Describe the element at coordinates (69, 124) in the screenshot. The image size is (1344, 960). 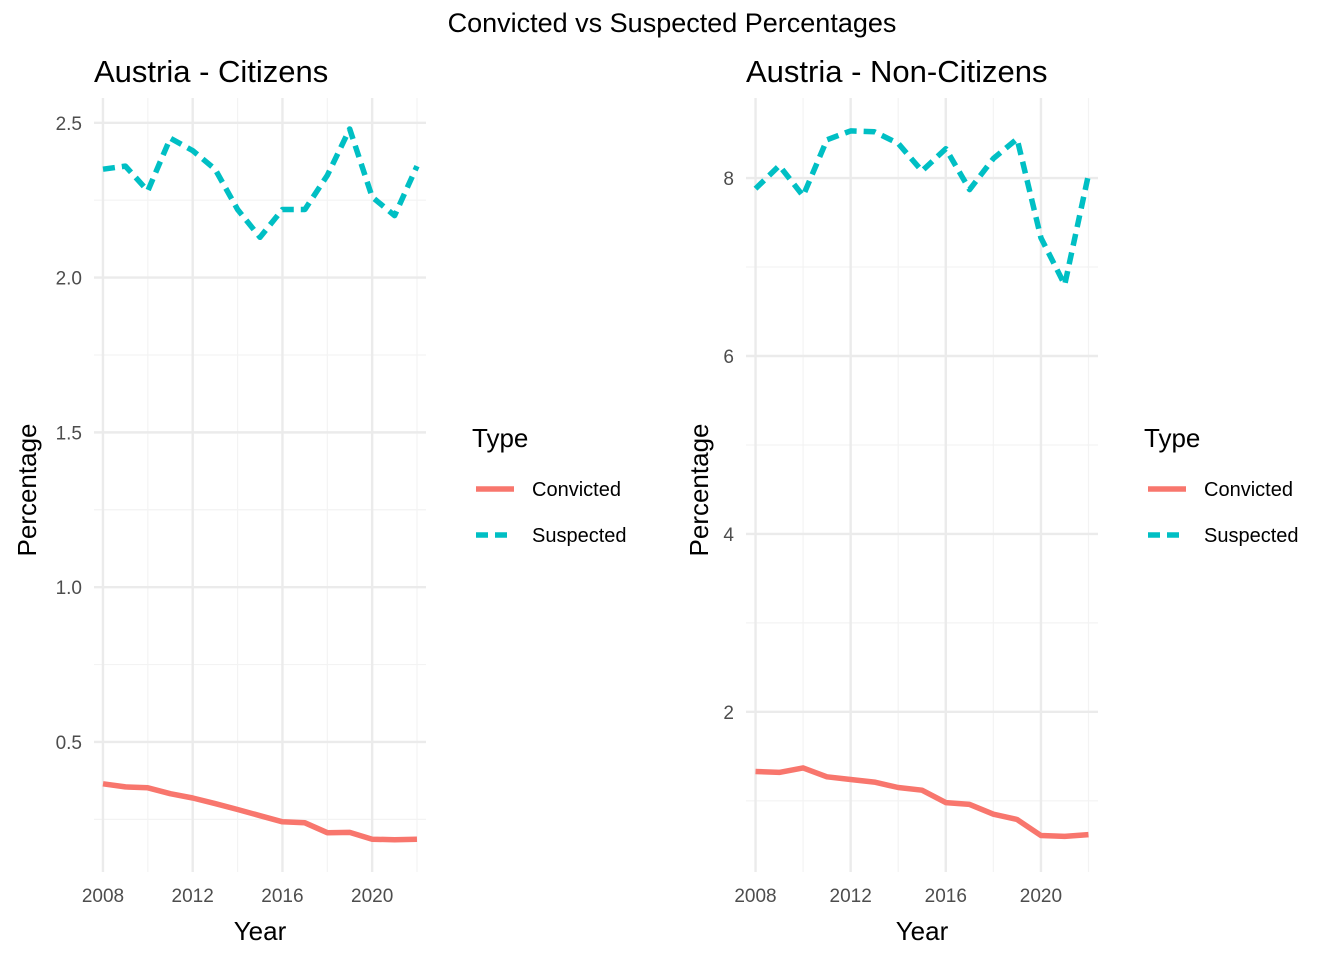
I see `y-tick-label: 2.5` at that location.